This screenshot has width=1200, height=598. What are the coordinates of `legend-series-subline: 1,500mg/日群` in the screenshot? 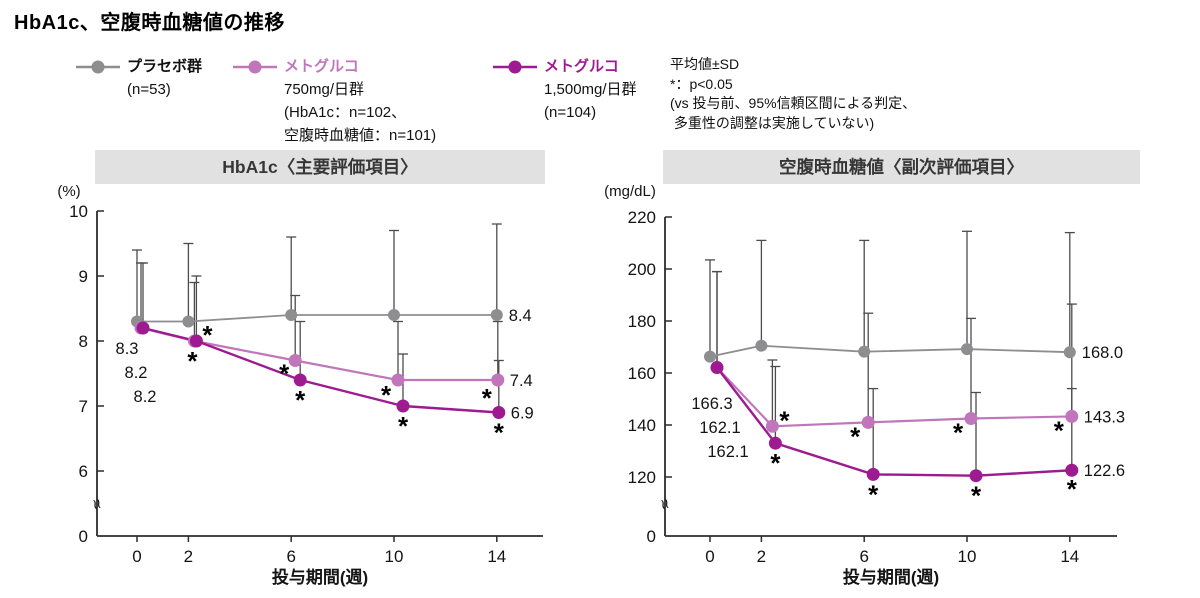 It's located at (590, 89).